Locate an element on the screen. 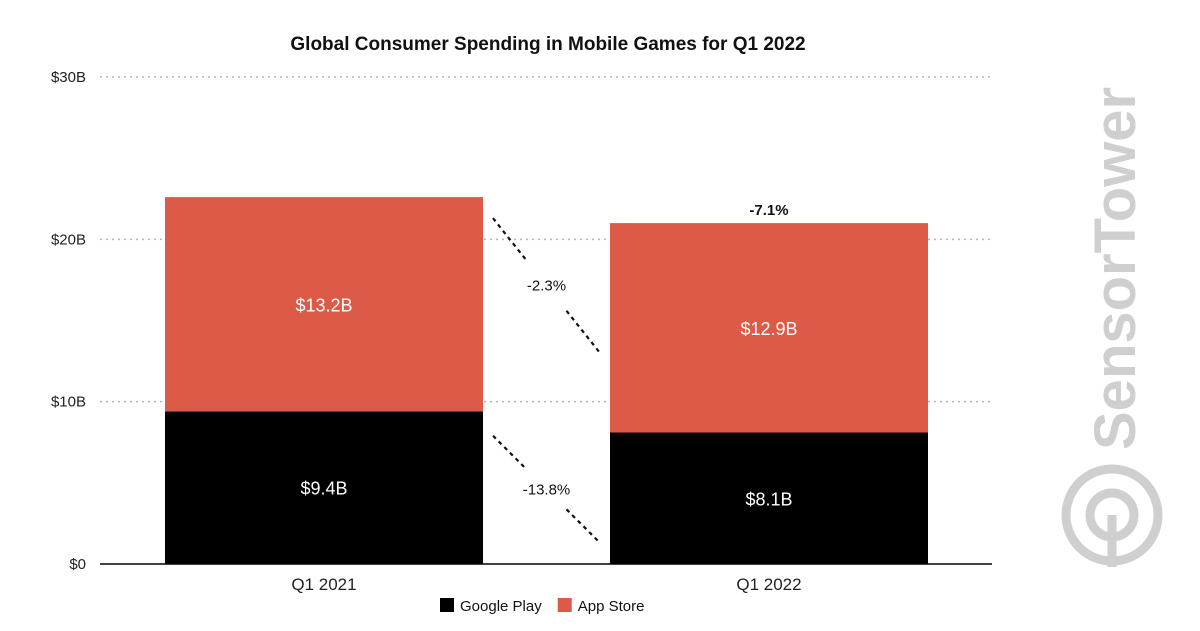 This screenshot has height=631, width=1200. legend-swatch-google-play is located at coordinates (447, 605).